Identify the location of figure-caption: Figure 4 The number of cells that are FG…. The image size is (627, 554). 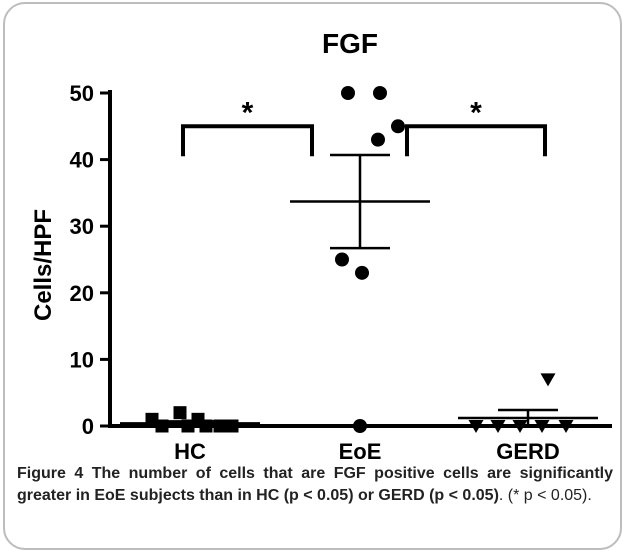
(315, 484).